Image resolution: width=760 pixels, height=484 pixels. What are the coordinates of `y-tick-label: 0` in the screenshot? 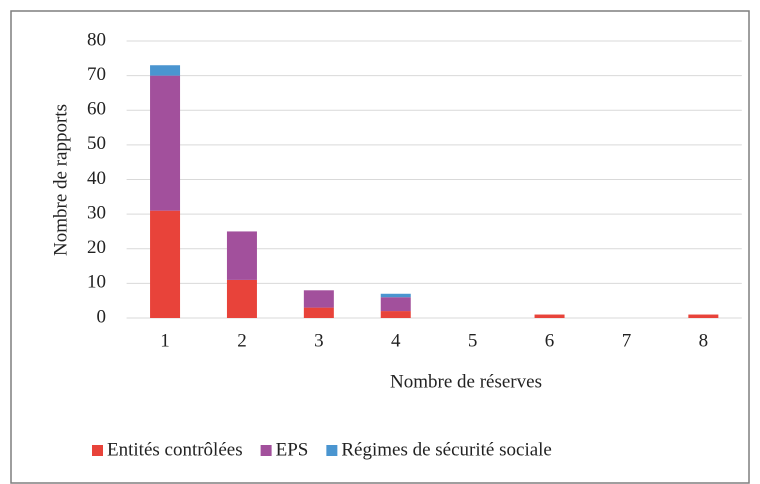 It's located at (102, 316).